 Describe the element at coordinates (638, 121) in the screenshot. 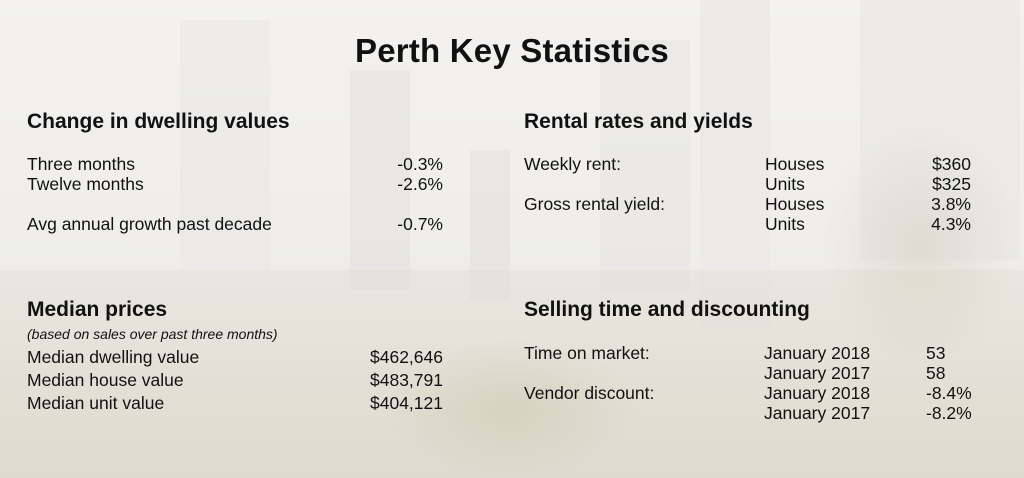

I see `rental-heading: Rental rates and yields` at that location.